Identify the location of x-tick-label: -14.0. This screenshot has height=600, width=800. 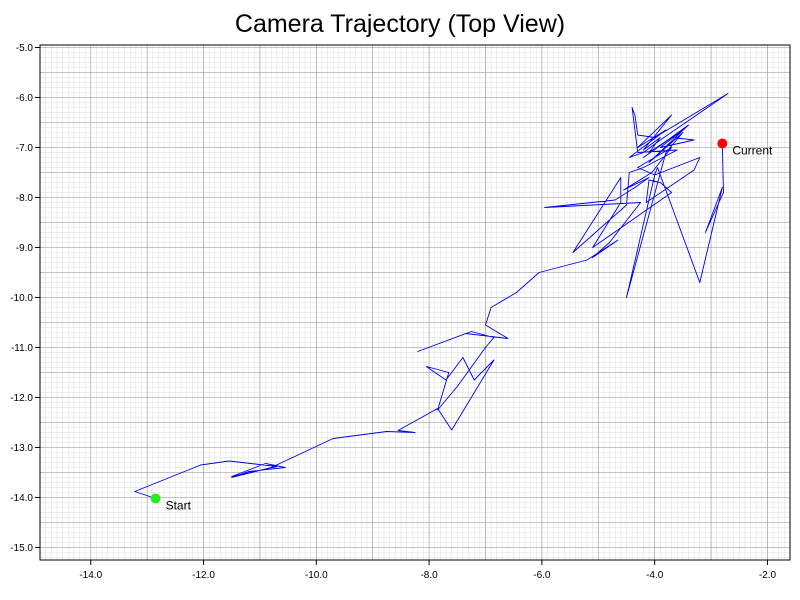
(90, 575).